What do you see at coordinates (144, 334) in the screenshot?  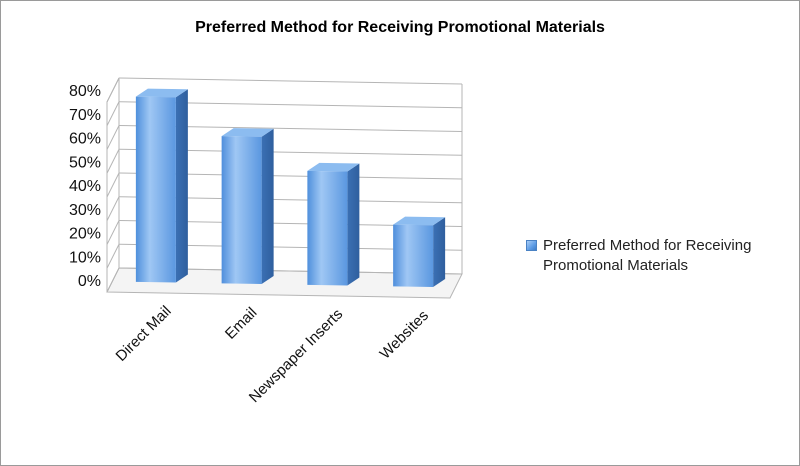 I see `x-tick-label: Direct Mail` at bounding box center [144, 334].